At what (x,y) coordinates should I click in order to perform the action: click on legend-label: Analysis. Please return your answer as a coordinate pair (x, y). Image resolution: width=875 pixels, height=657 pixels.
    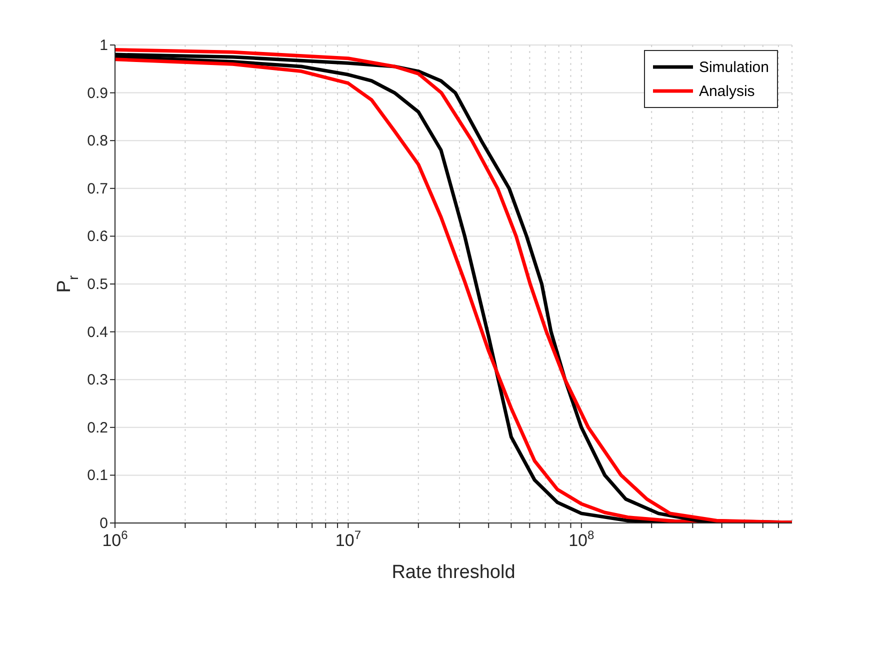
    Looking at the image, I should click on (726, 91).